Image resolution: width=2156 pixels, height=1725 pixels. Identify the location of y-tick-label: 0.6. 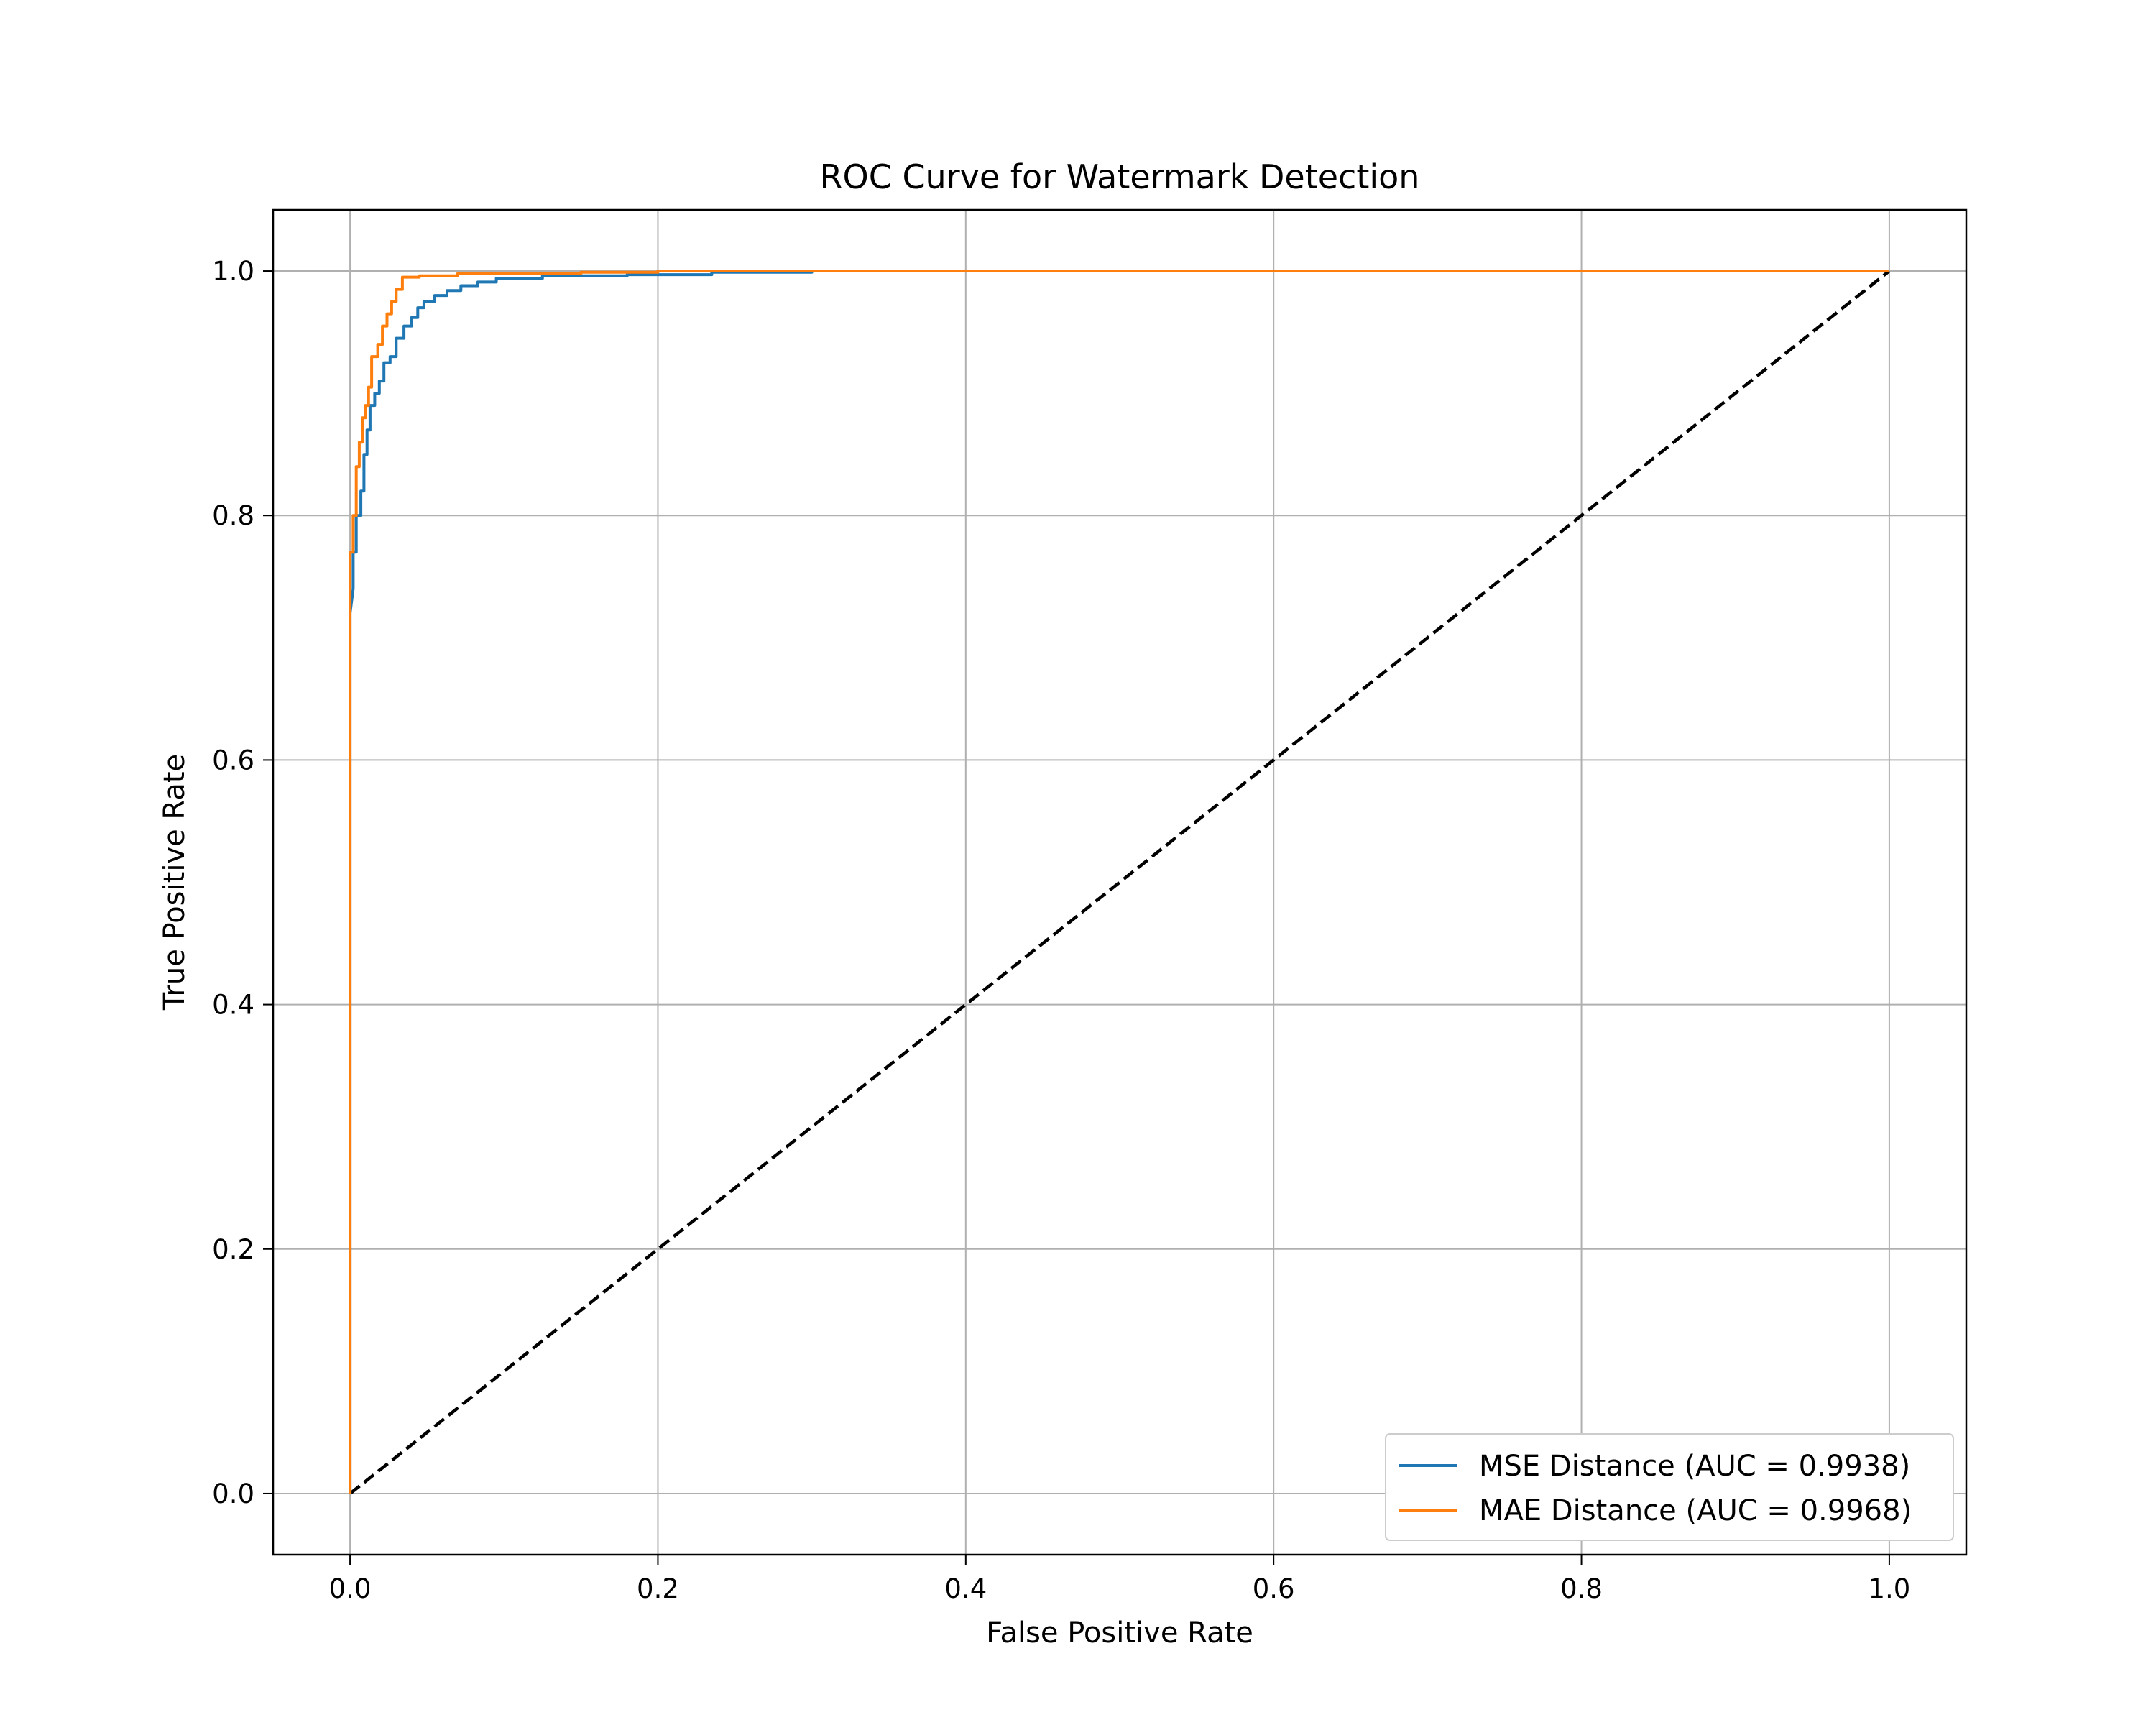
(233, 760).